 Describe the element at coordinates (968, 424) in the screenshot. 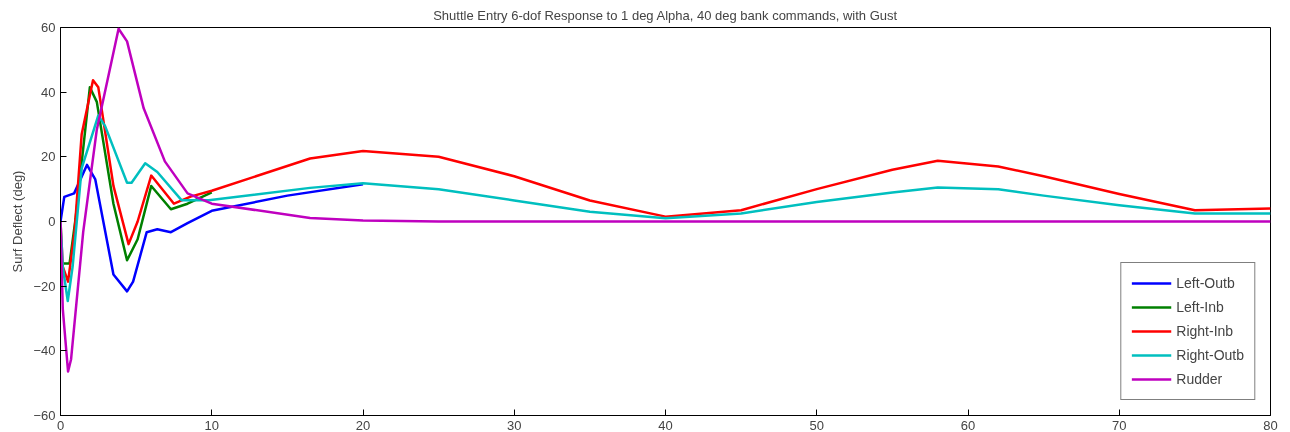

I see `x-tick-label: 60` at that location.